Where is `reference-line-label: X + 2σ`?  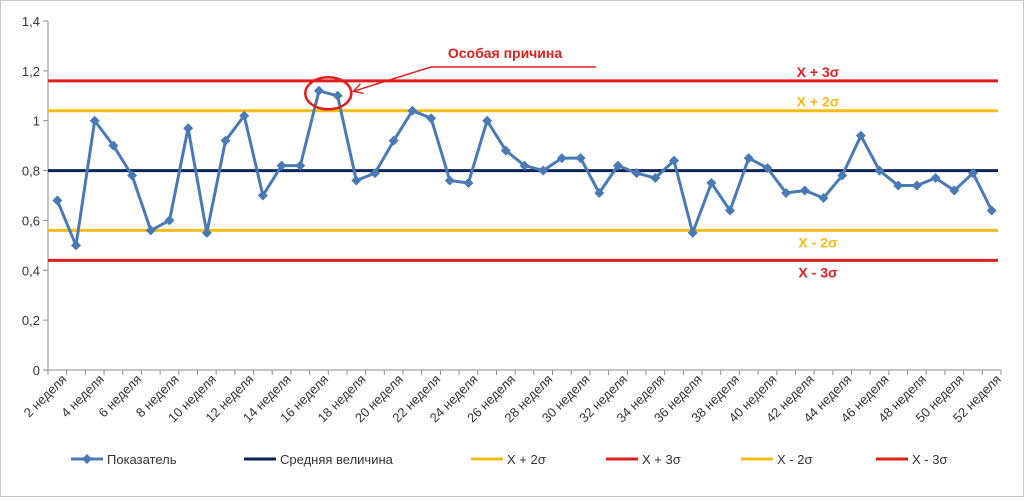
reference-line-label: X + 2σ is located at coordinates (818, 102).